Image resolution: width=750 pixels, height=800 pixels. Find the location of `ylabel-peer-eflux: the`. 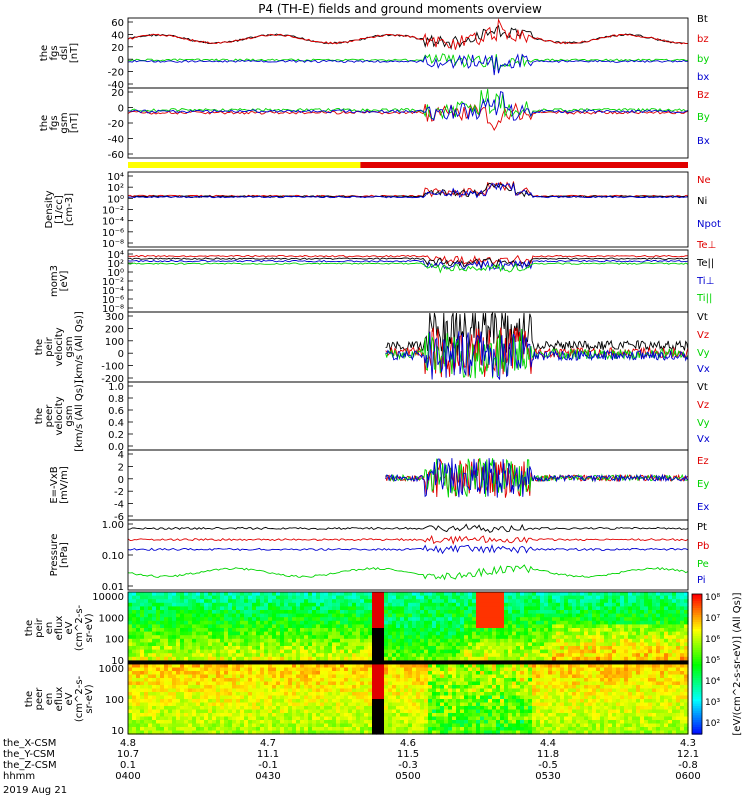

ylabel-peer-eflux: the is located at coordinates (29, 699).